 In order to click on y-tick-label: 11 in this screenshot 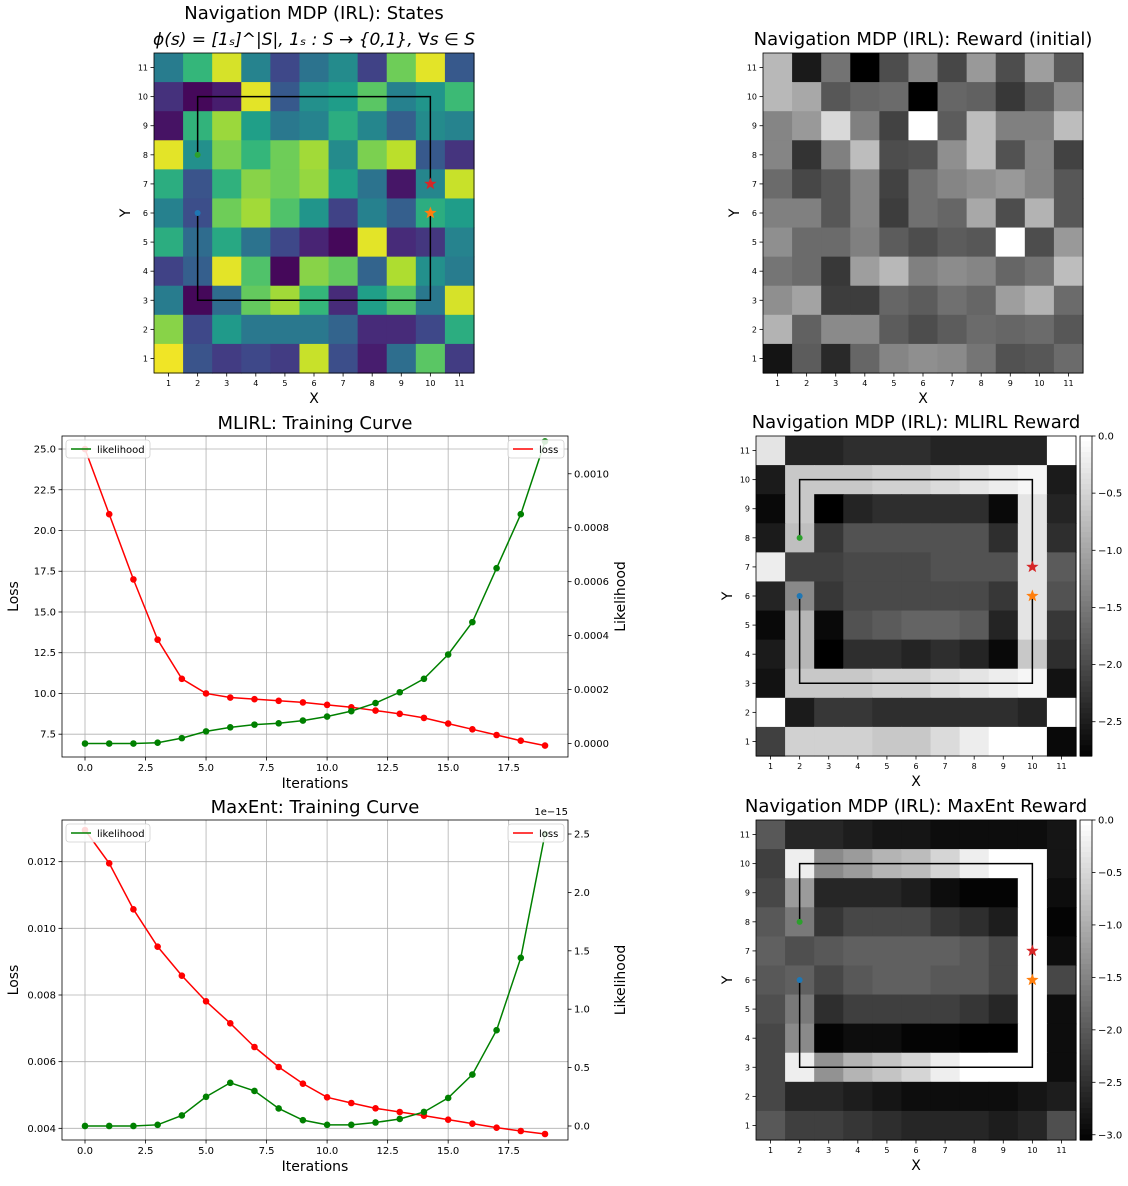, I will do `click(143, 68)`.